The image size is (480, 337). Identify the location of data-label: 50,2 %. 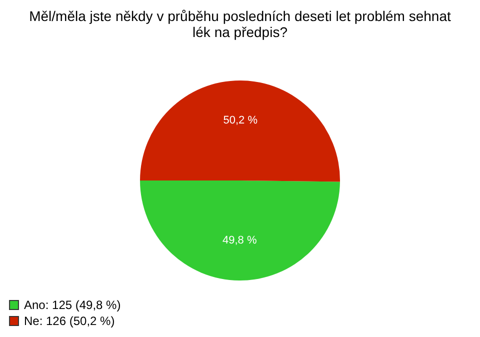
(240, 120).